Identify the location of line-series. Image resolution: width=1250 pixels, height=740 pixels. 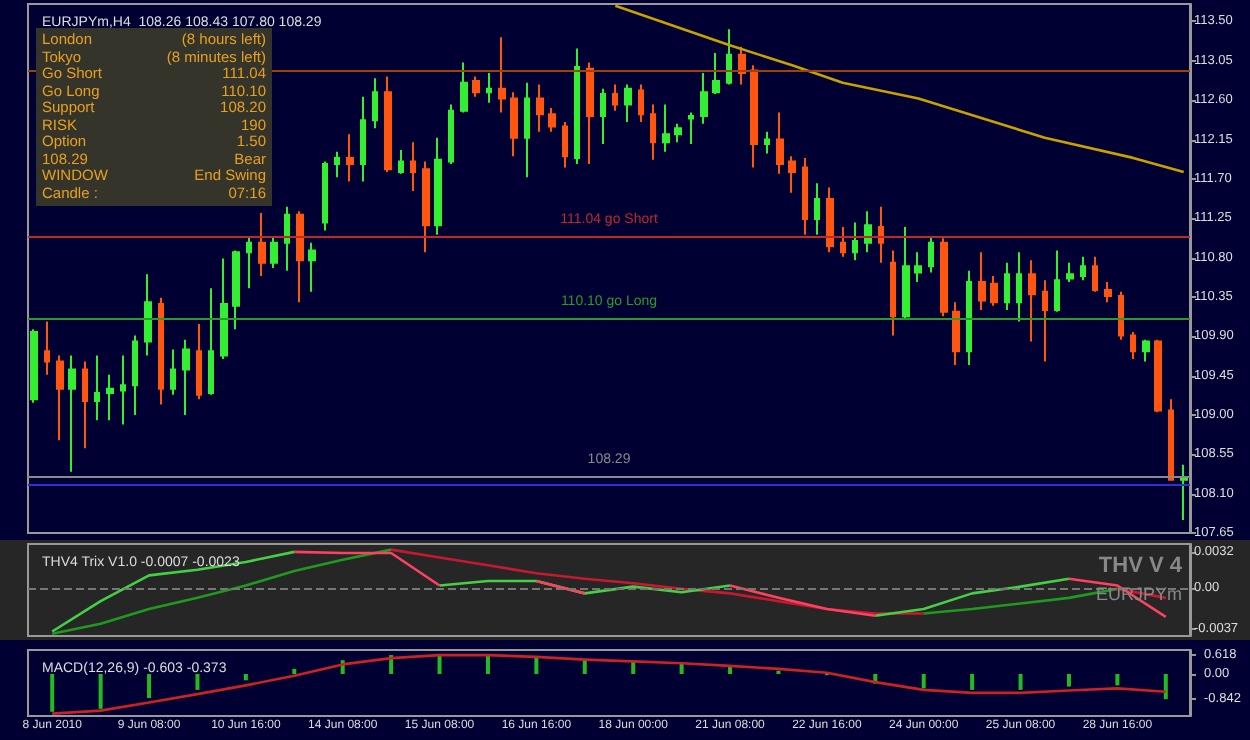
(899, 89).